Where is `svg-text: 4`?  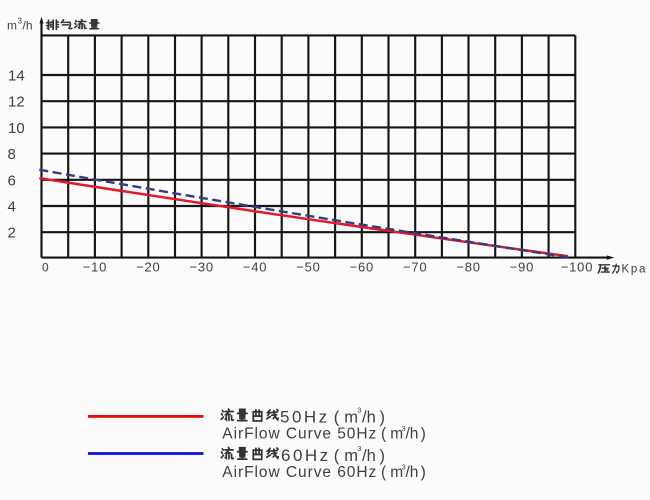
svg-text: 4 is located at coordinates (12, 207).